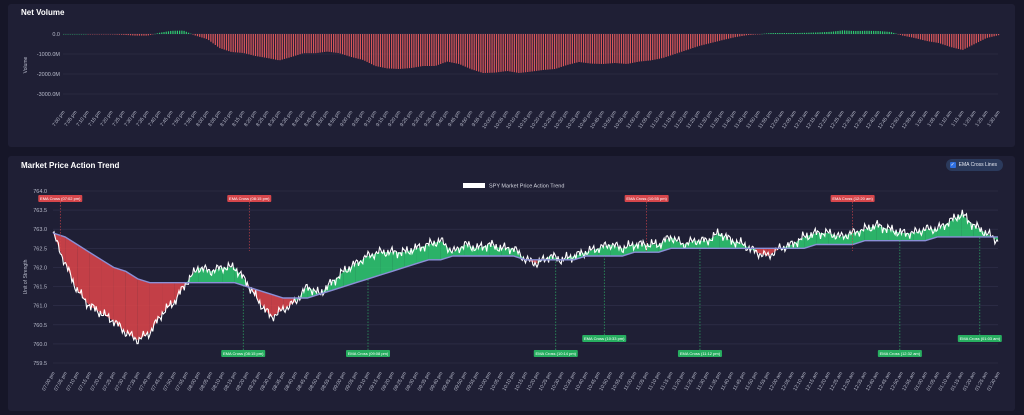  Describe the element at coordinates (368, 353) in the screenshot. I see `ema-cross-up-label-text: EMA Cross (09:08 pm)` at that location.